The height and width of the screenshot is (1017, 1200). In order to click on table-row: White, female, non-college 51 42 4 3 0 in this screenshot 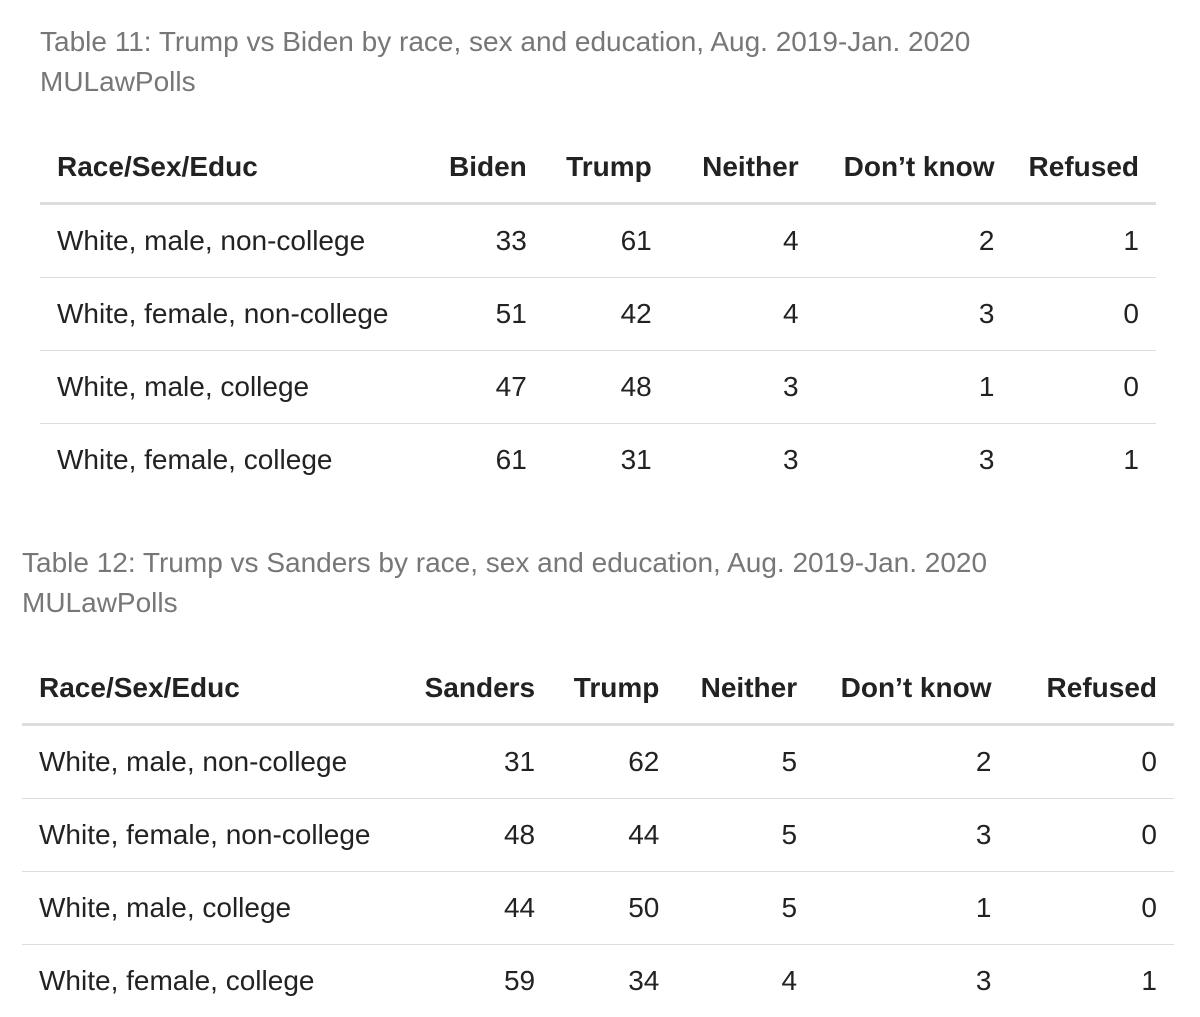, I will do `click(598, 314)`.